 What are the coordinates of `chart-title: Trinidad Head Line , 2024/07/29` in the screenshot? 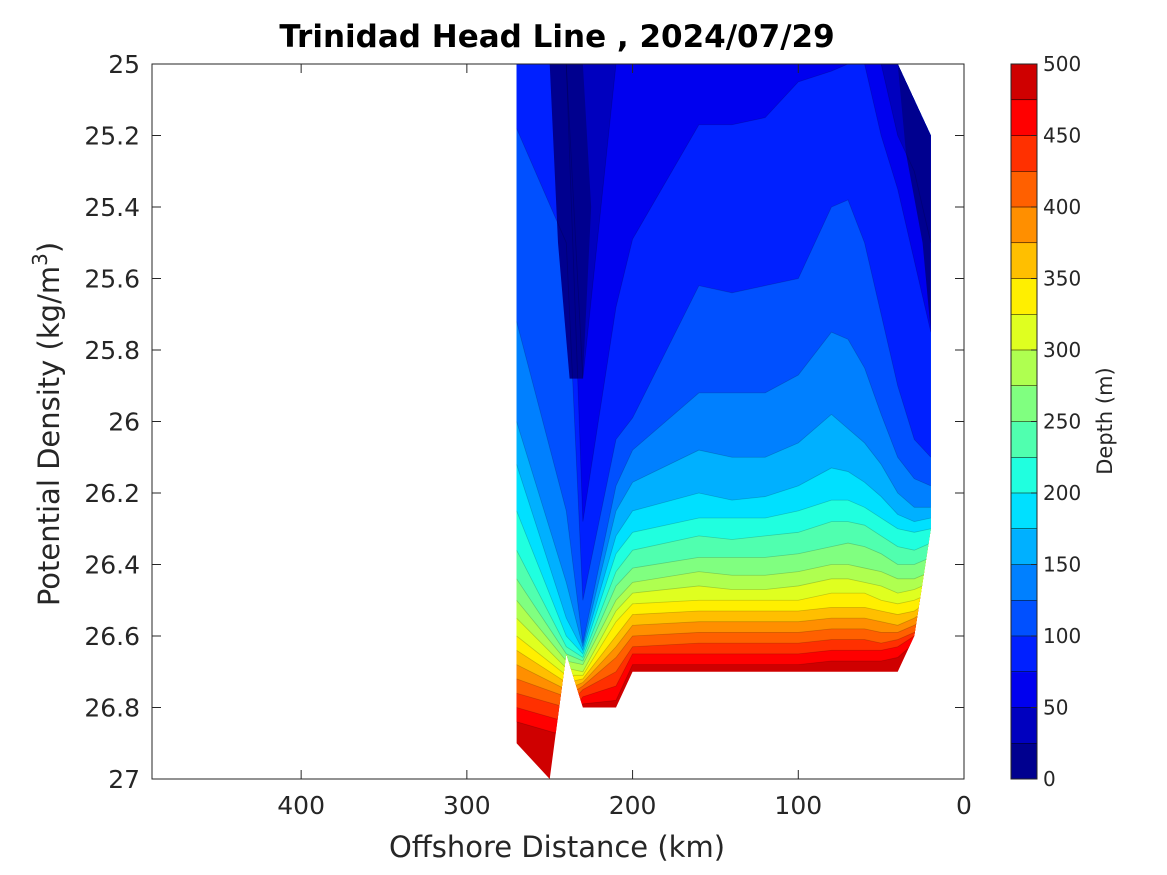 It's located at (556, 37).